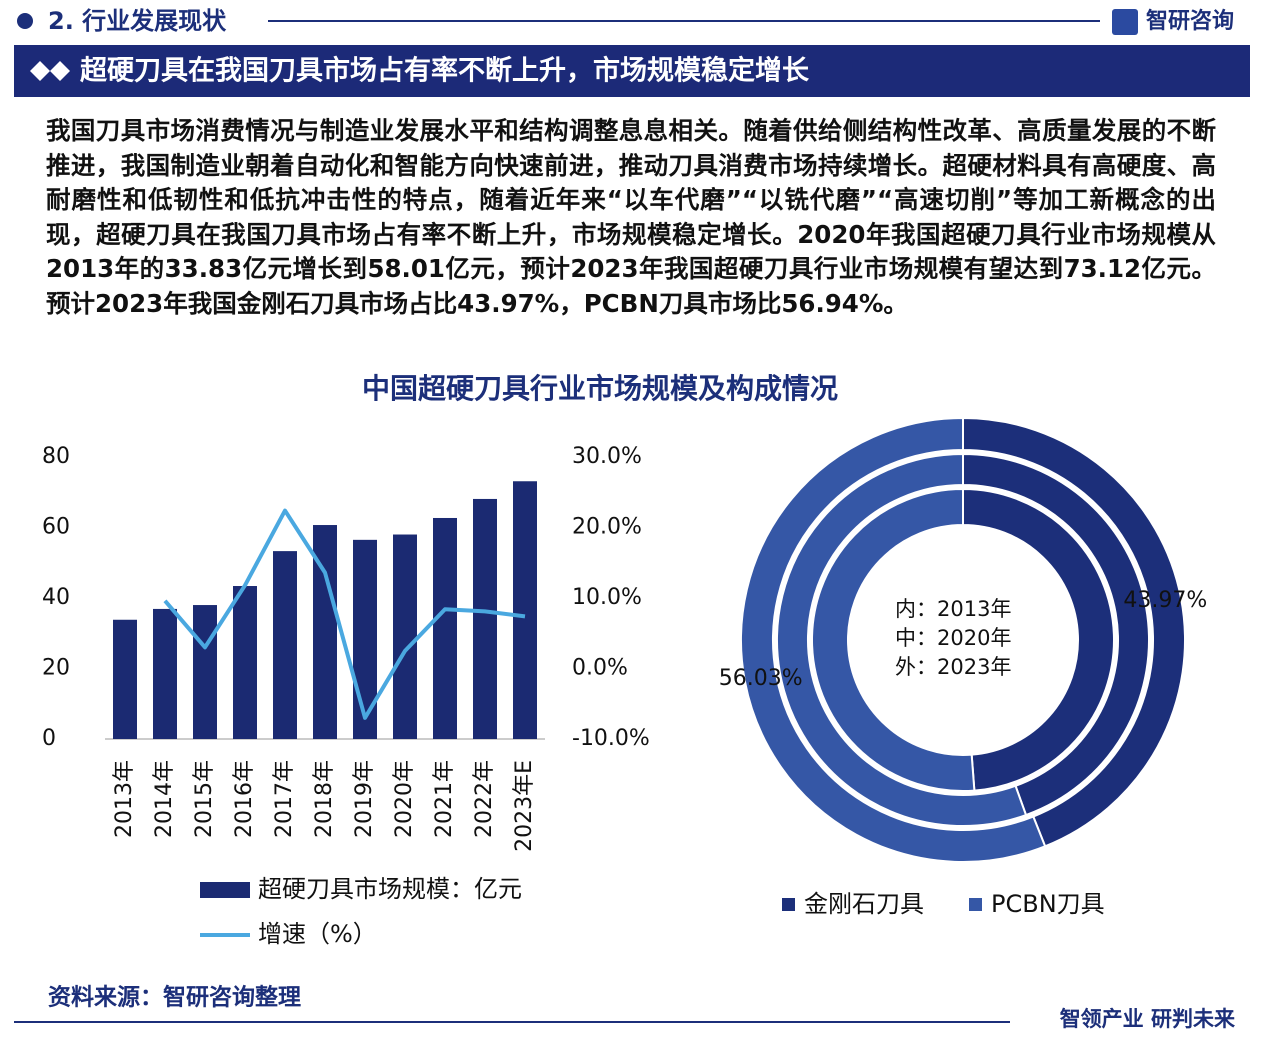 This screenshot has height=1040, width=1262. Describe the element at coordinates (607, 597) in the screenshot. I see `y2-tick-label: 10.0%` at that location.